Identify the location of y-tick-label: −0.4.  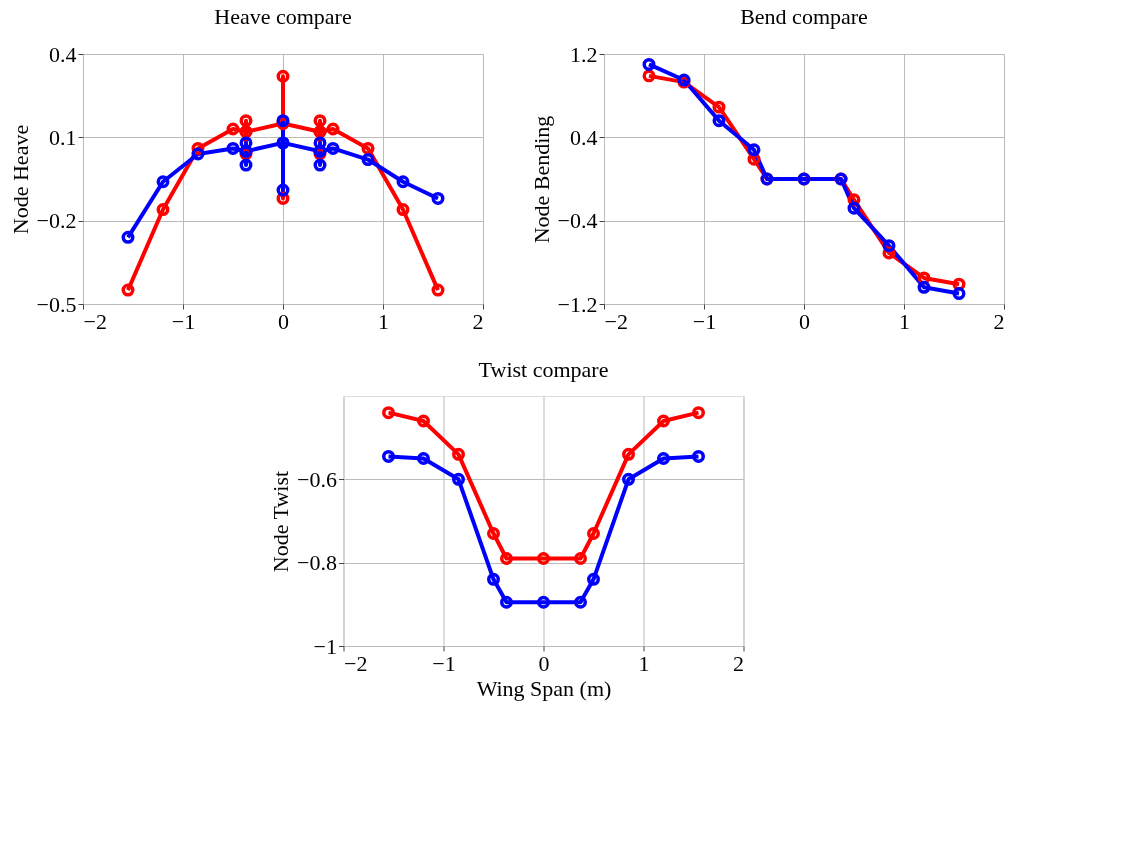
(577, 221).